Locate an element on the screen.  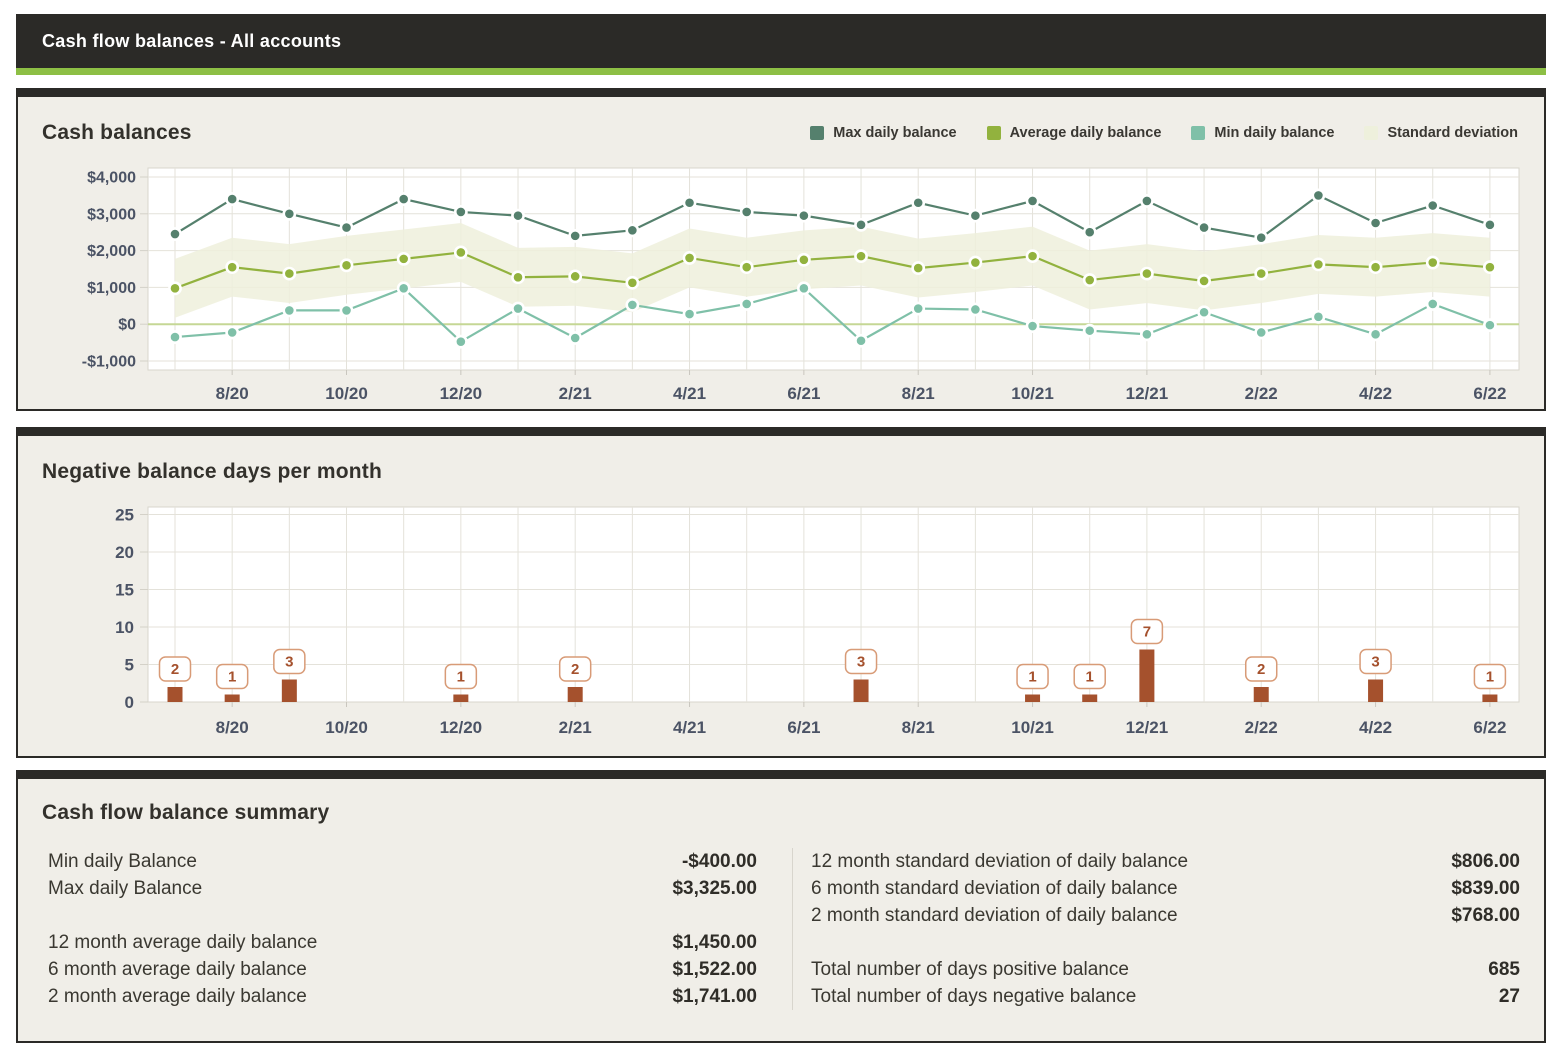
legend-item-0: Max daily balance is located at coordinates (883, 133).